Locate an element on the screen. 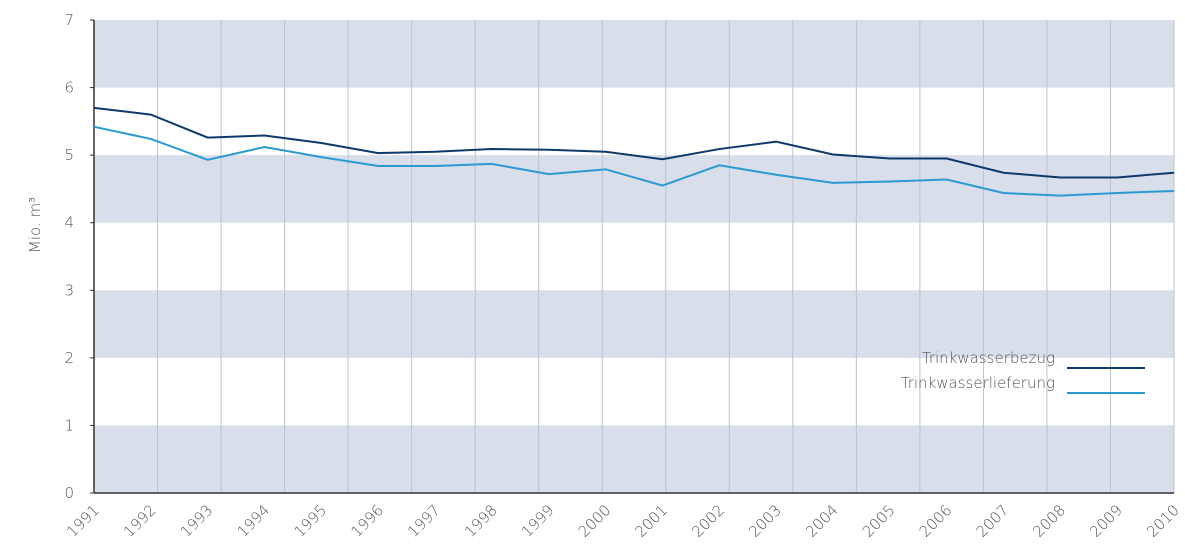 Image resolution: width=1185 pixels, height=554 pixels. x-tick-label: 1995 is located at coordinates (310, 521).